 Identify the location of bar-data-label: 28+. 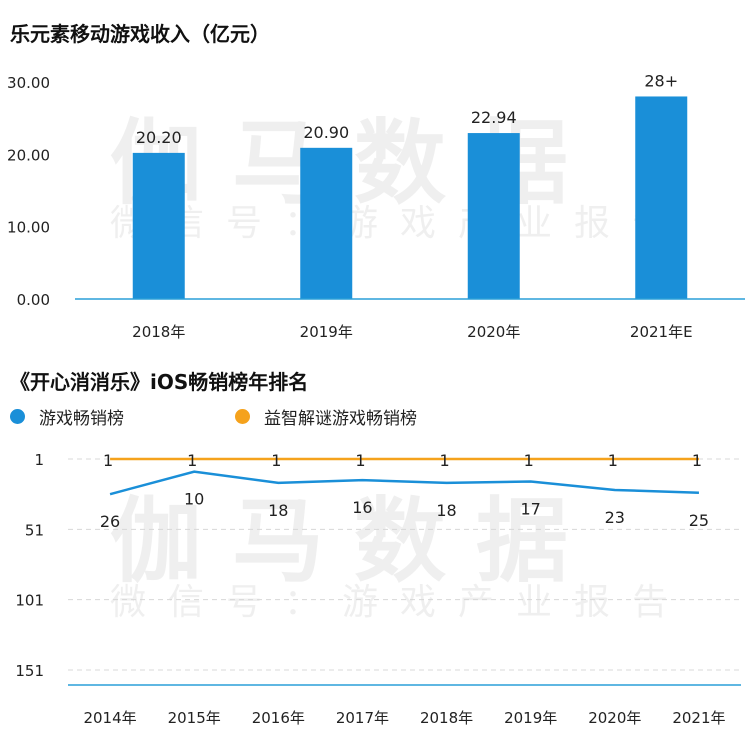
(661, 80).